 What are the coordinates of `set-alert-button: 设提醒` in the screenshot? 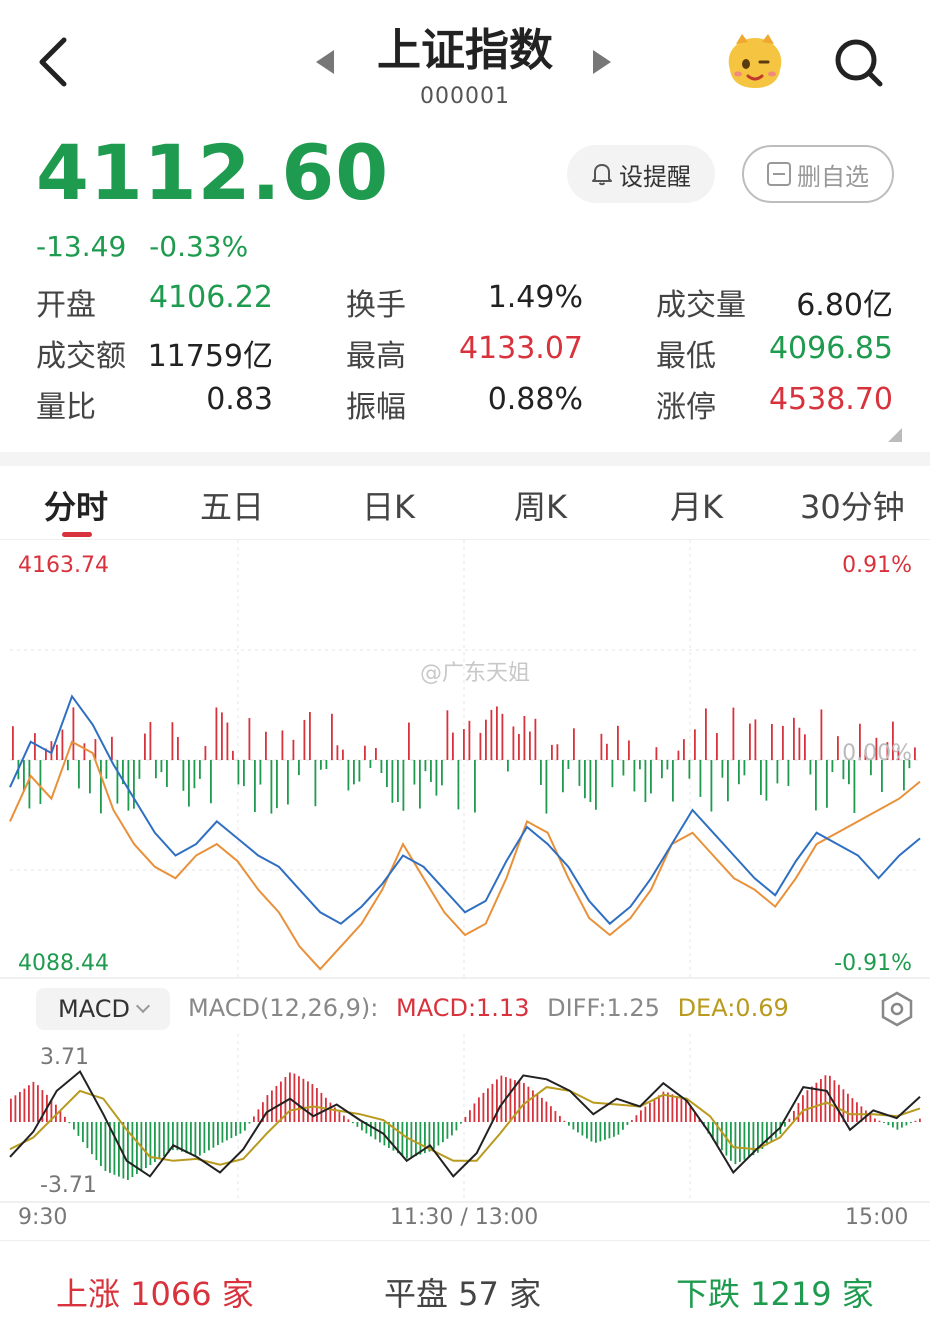 It's located at (641, 174).